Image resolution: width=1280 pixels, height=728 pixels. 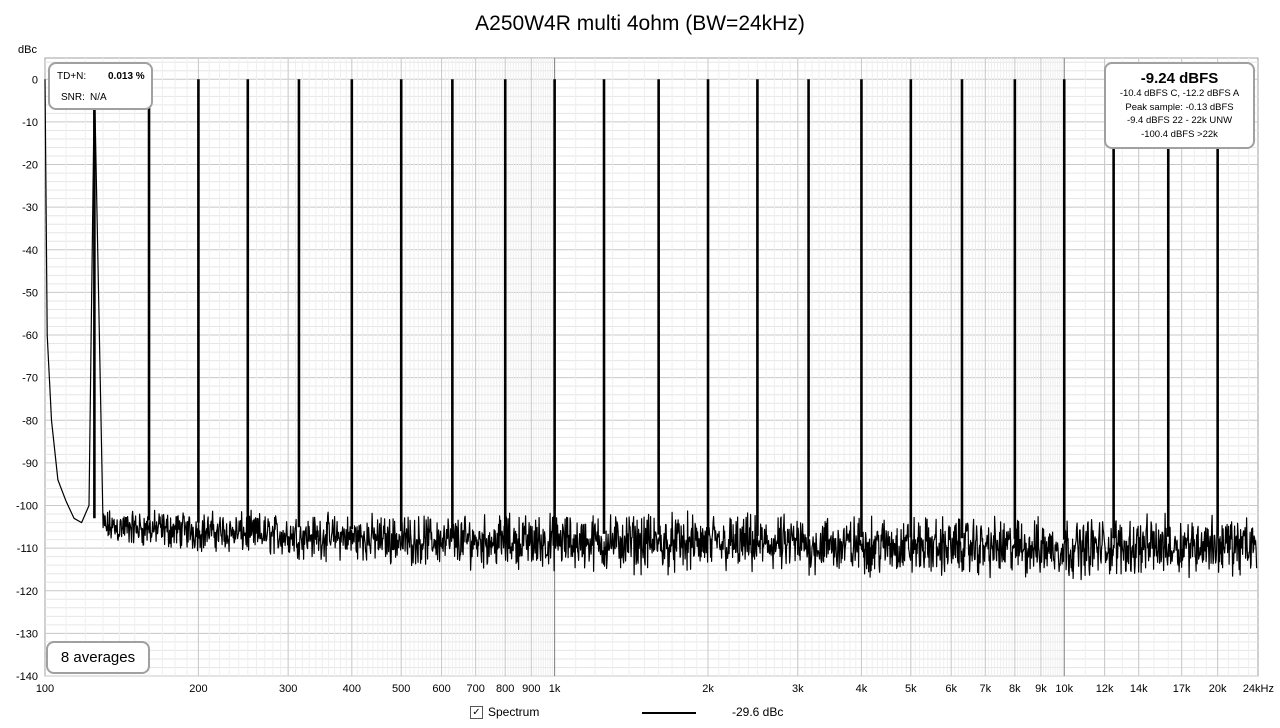 I want to click on level-line-2: Peak sample: -0.13 dBFS, so click(x=1179, y=107).